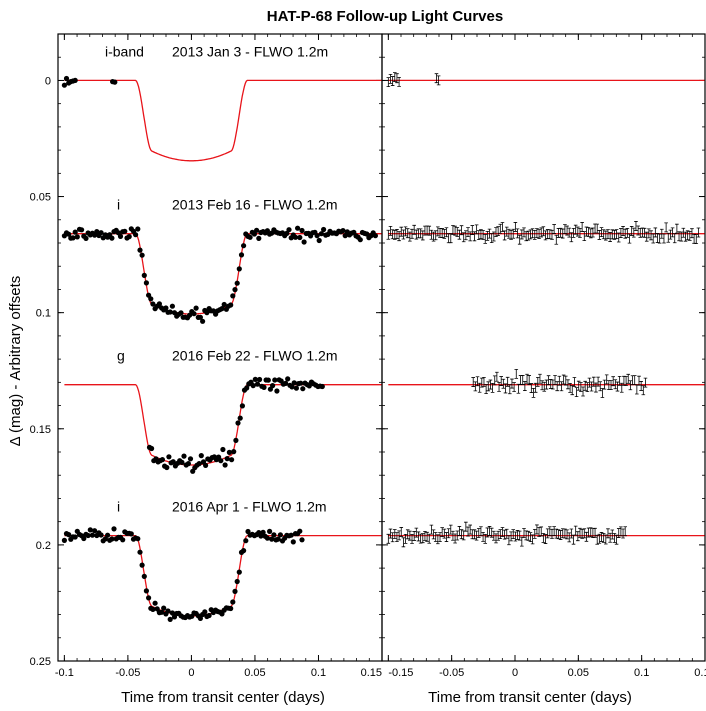  I want to click on band-label: g, so click(121, 356).